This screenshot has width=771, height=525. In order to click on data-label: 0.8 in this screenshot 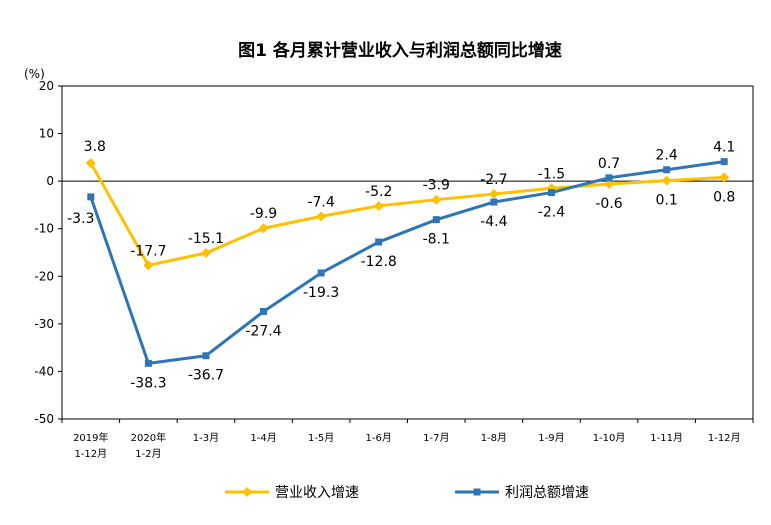, I will do `click(724, 197)`.